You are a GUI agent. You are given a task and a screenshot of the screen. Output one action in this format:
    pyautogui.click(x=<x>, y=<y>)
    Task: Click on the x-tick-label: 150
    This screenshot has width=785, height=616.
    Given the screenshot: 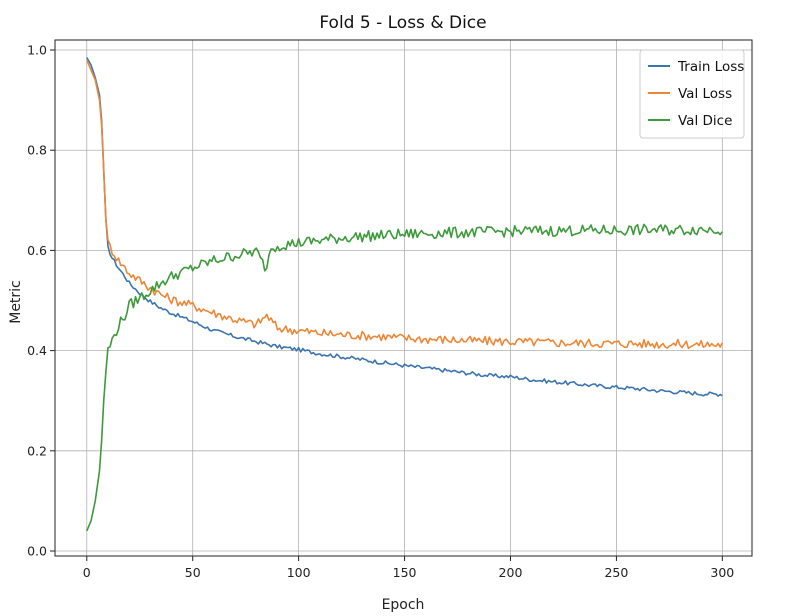 What is the action you would take?
    pyautogui.click(x=405, y=572)
    